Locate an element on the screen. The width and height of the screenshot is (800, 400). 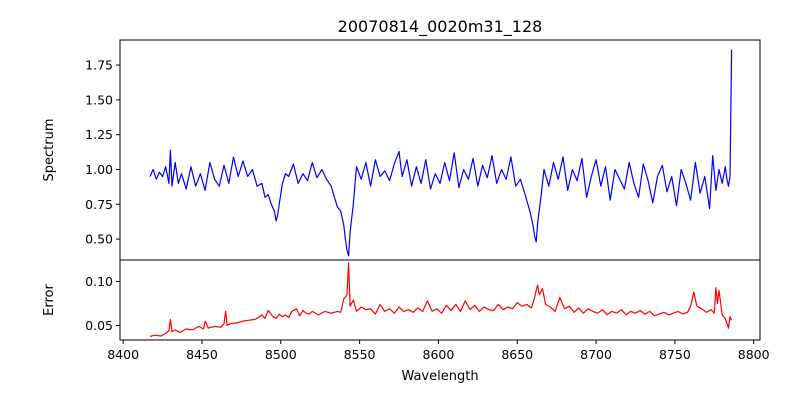
spectrum-ylabel: Spectrum is located at coordinates (49, 150).